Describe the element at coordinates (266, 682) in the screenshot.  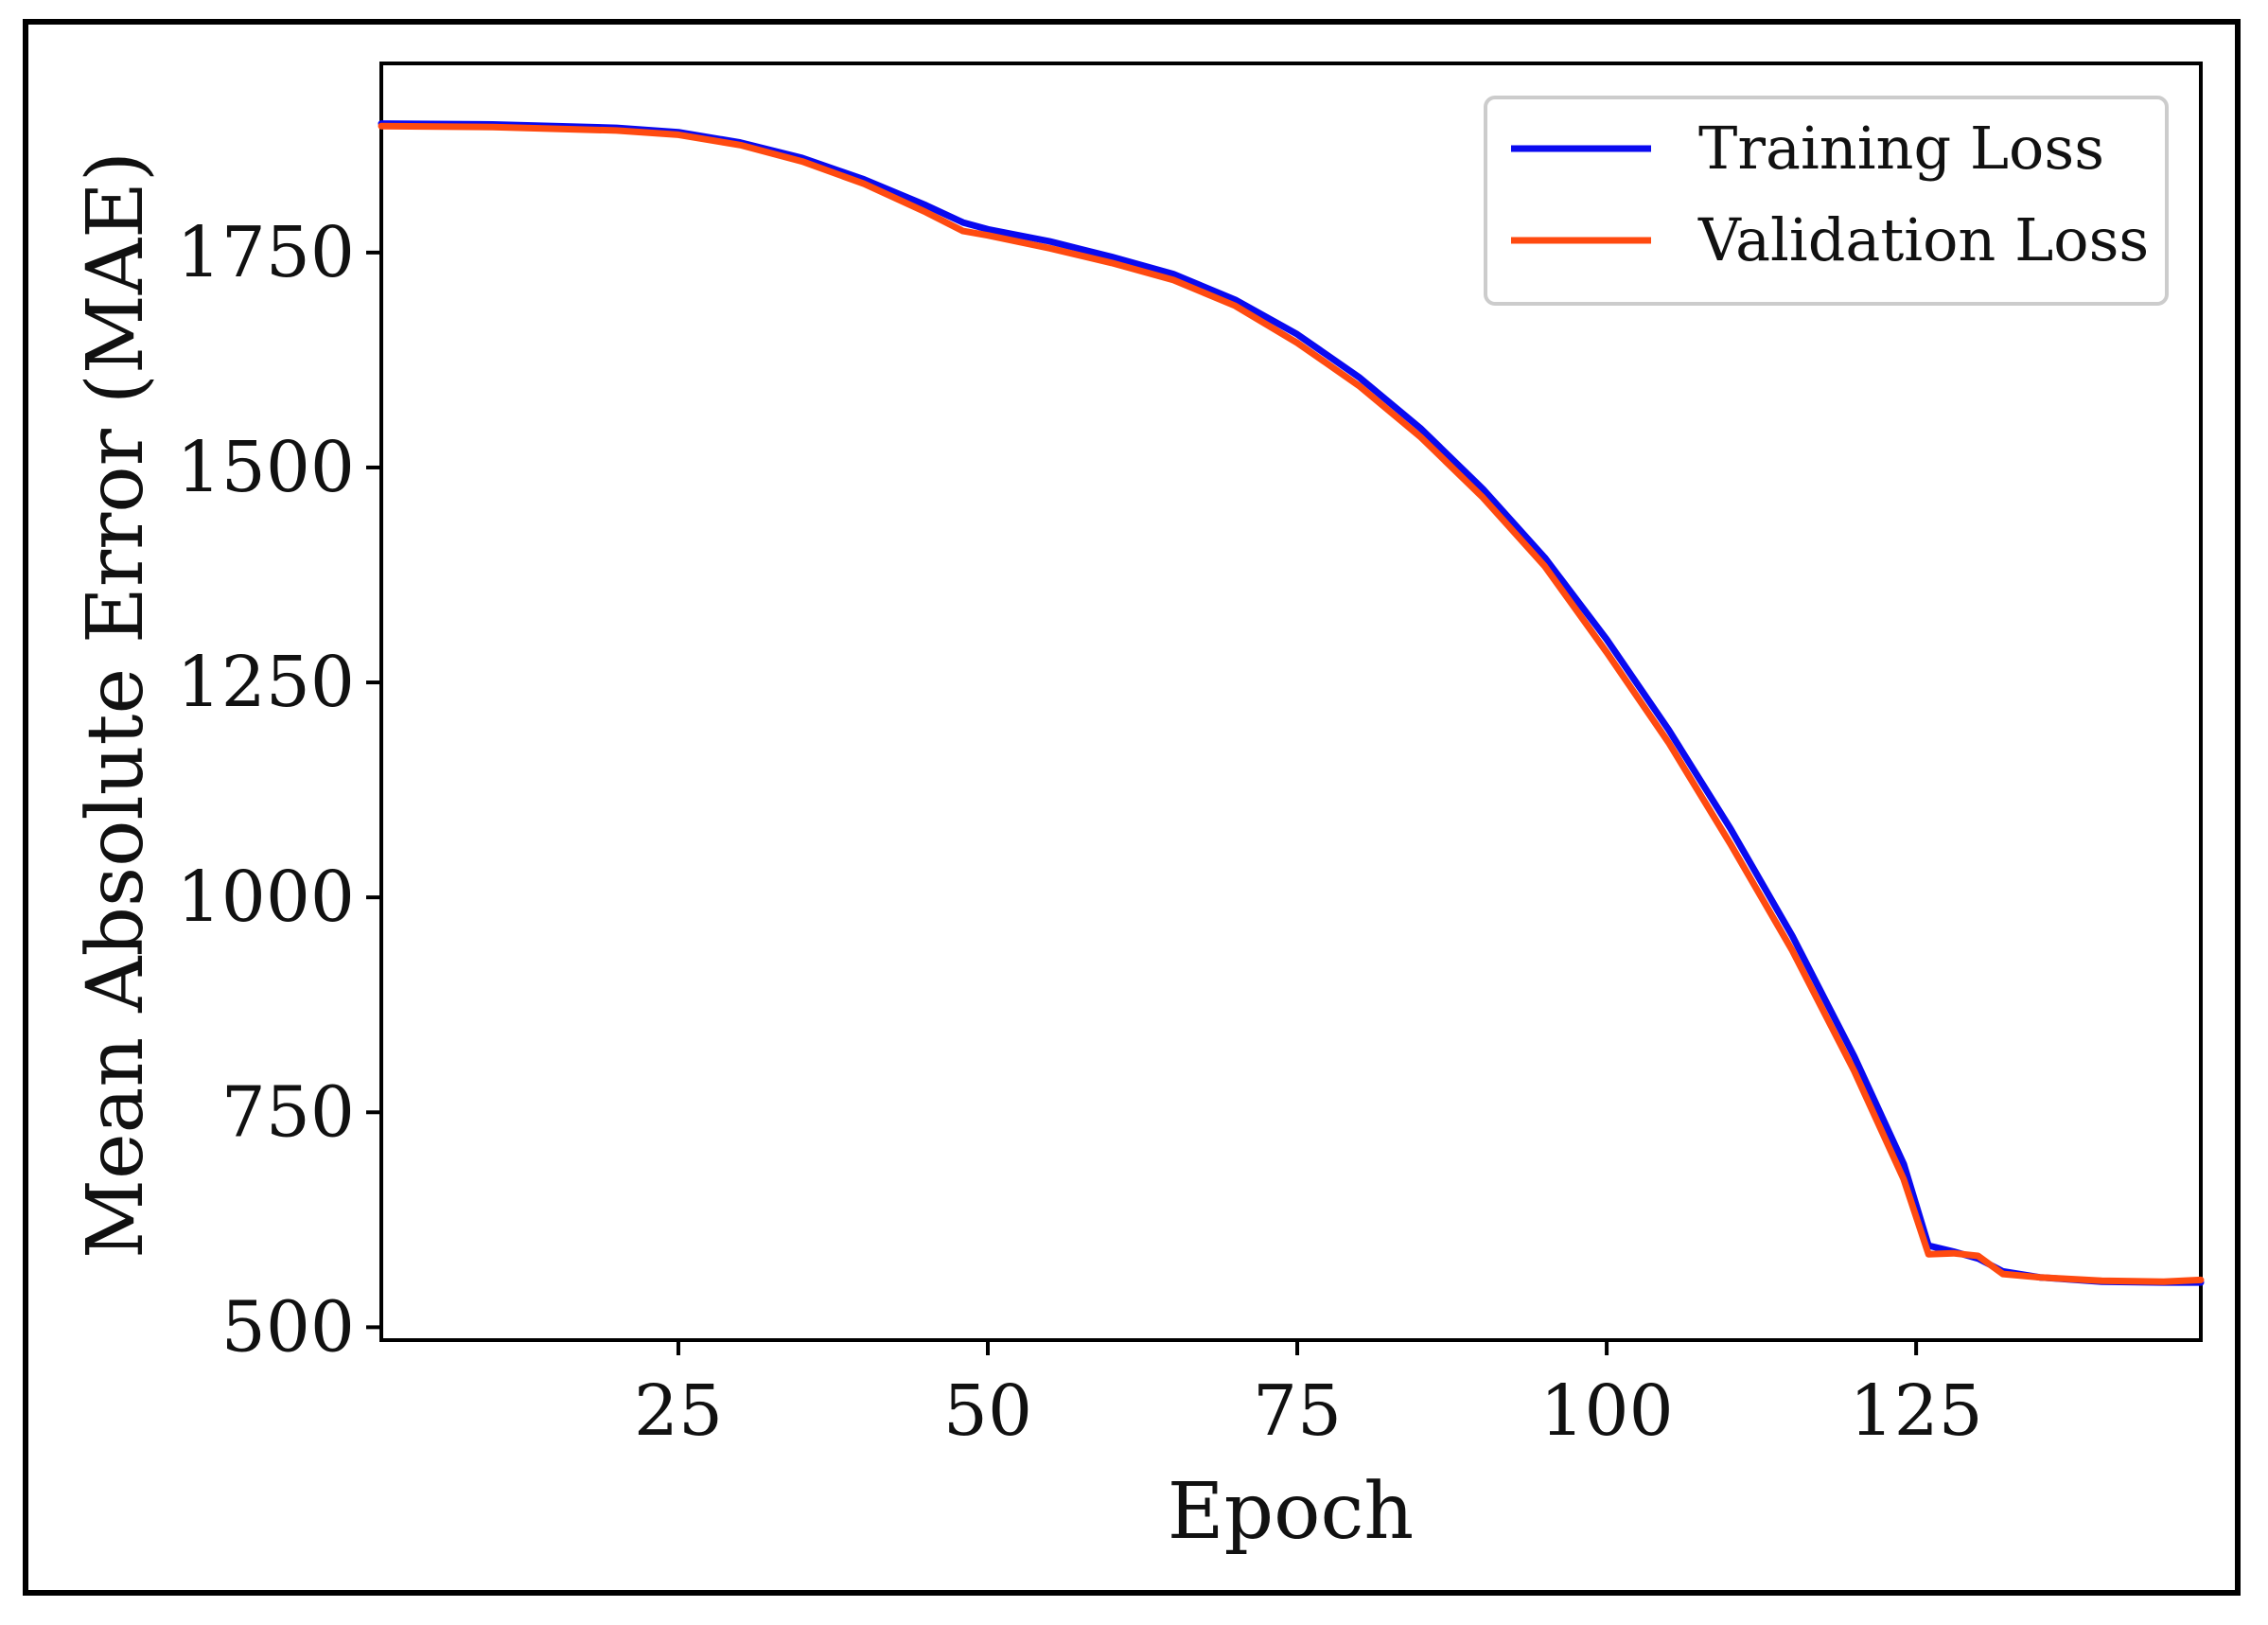
I see `y-tick-label: 1250` at that location.